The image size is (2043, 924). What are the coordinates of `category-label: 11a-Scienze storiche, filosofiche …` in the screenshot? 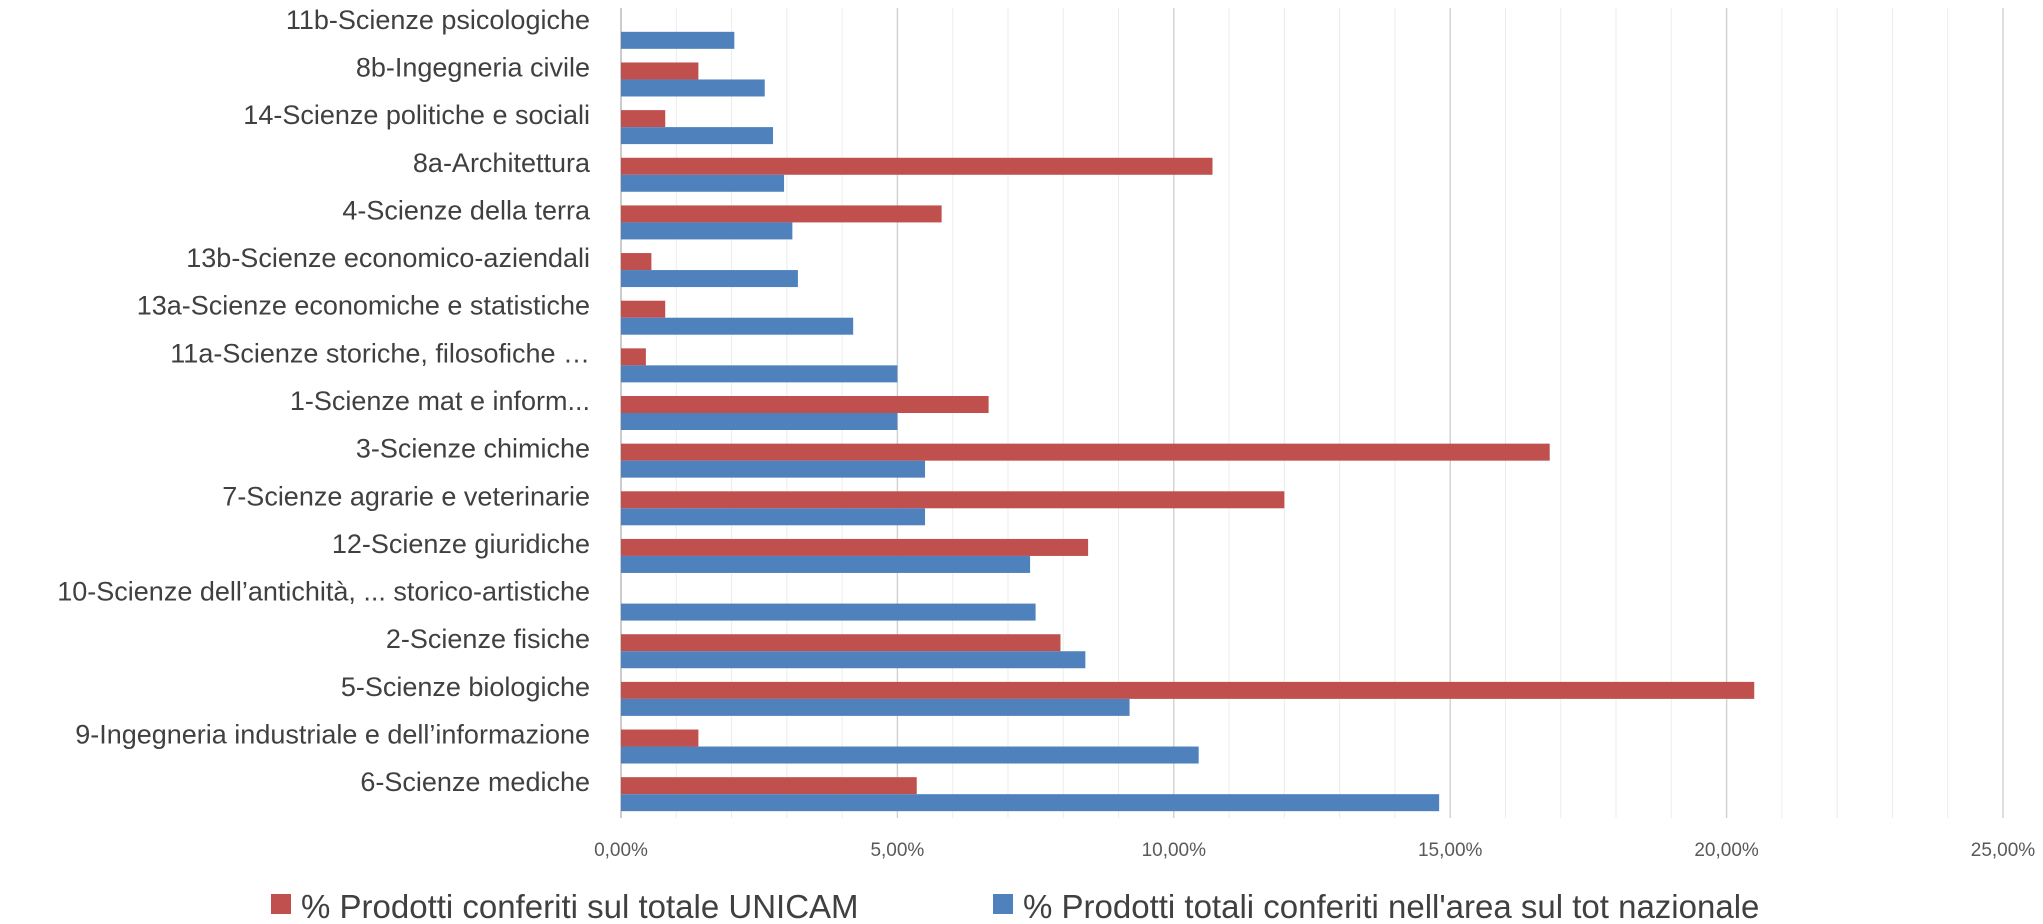 It's located at (380, 353).